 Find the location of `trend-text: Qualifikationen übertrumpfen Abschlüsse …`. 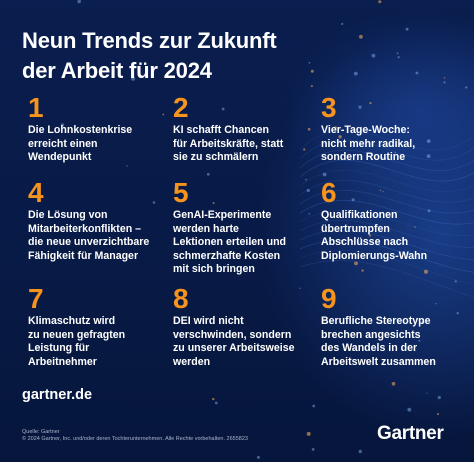

trend-text: Qualifikationen übertrumpfen Abschlüsse … is located at coordinates (374, 235).